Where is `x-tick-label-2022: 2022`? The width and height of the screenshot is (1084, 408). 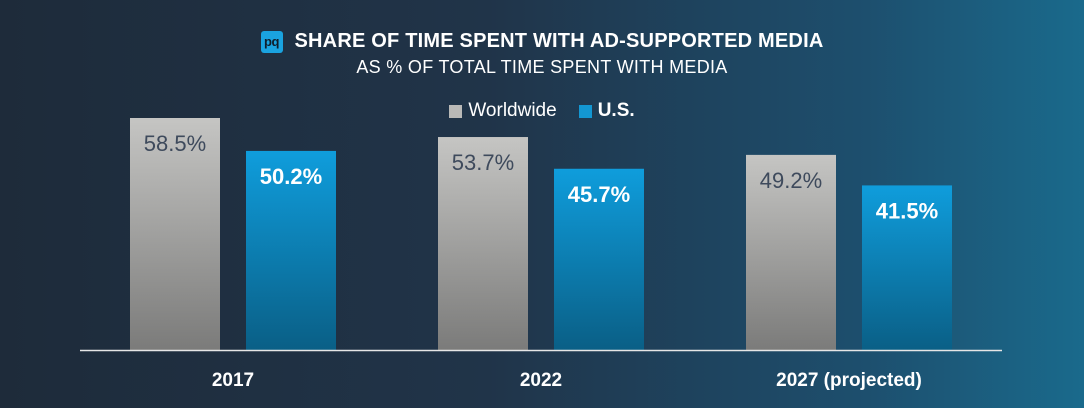 x-tick-label-2022: 2022 is located at coordinates (541, 380).